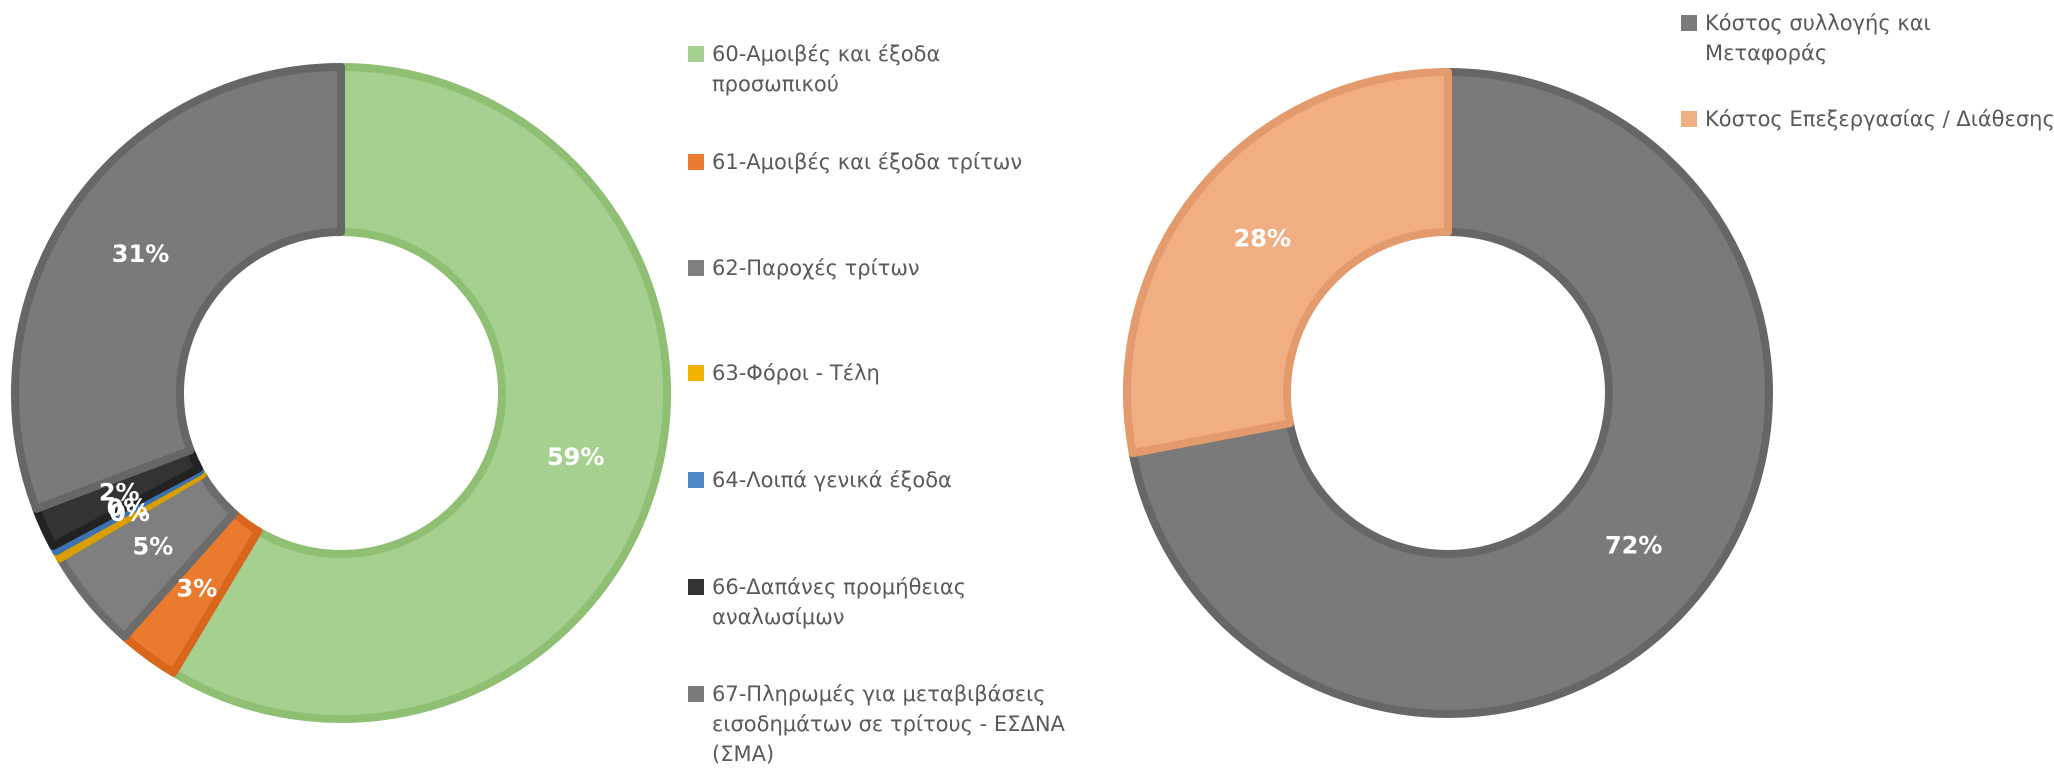  I want to click on data-label: 31%, so click(140, 254).